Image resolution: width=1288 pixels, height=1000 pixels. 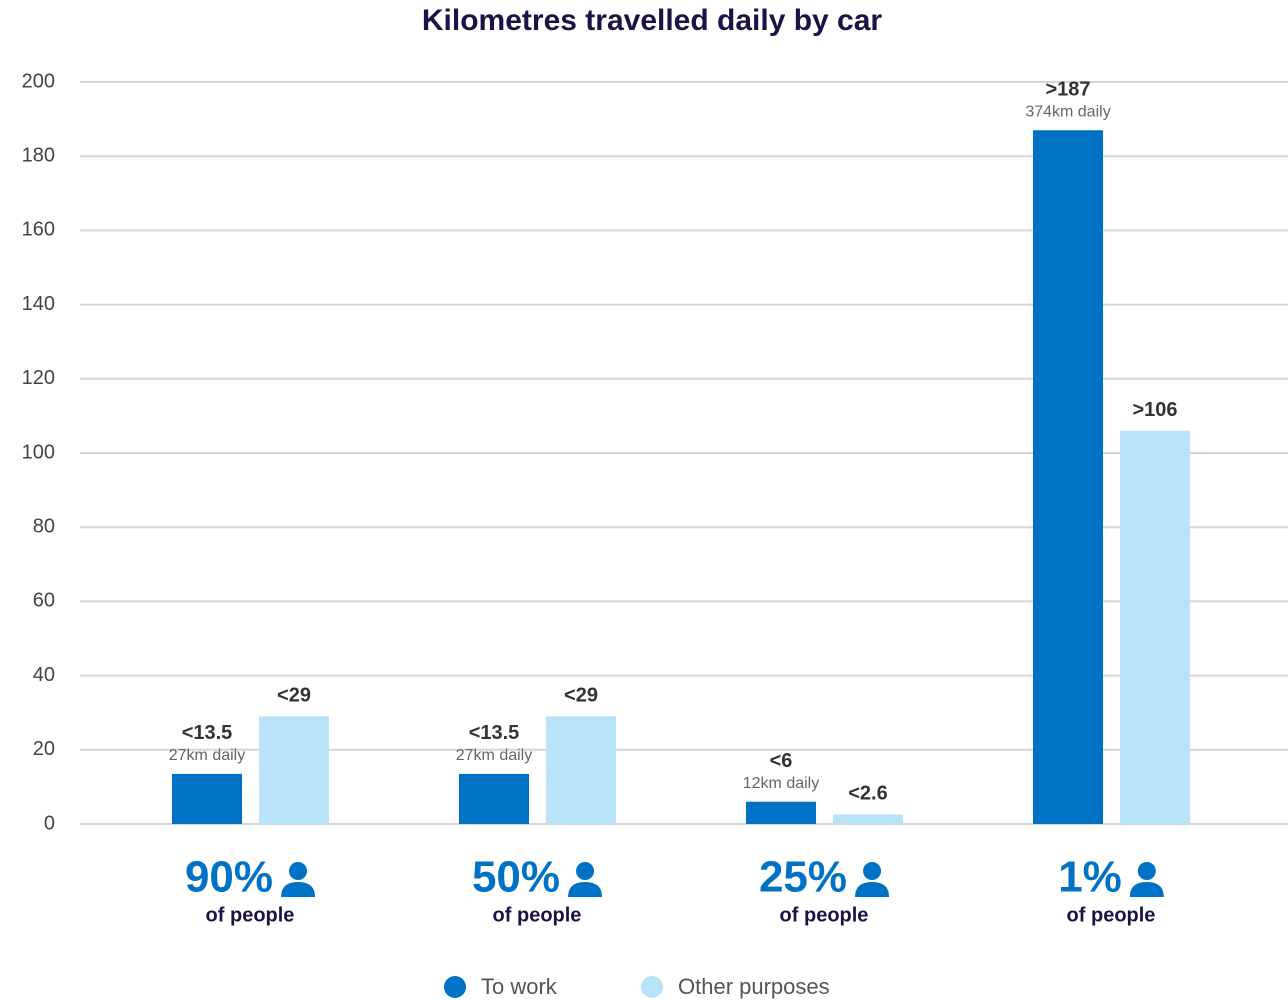 What do you see at coordinates (44, 749) in the screenshot?
I see `y-tick-label: 20` at bounding box center [44, 749].